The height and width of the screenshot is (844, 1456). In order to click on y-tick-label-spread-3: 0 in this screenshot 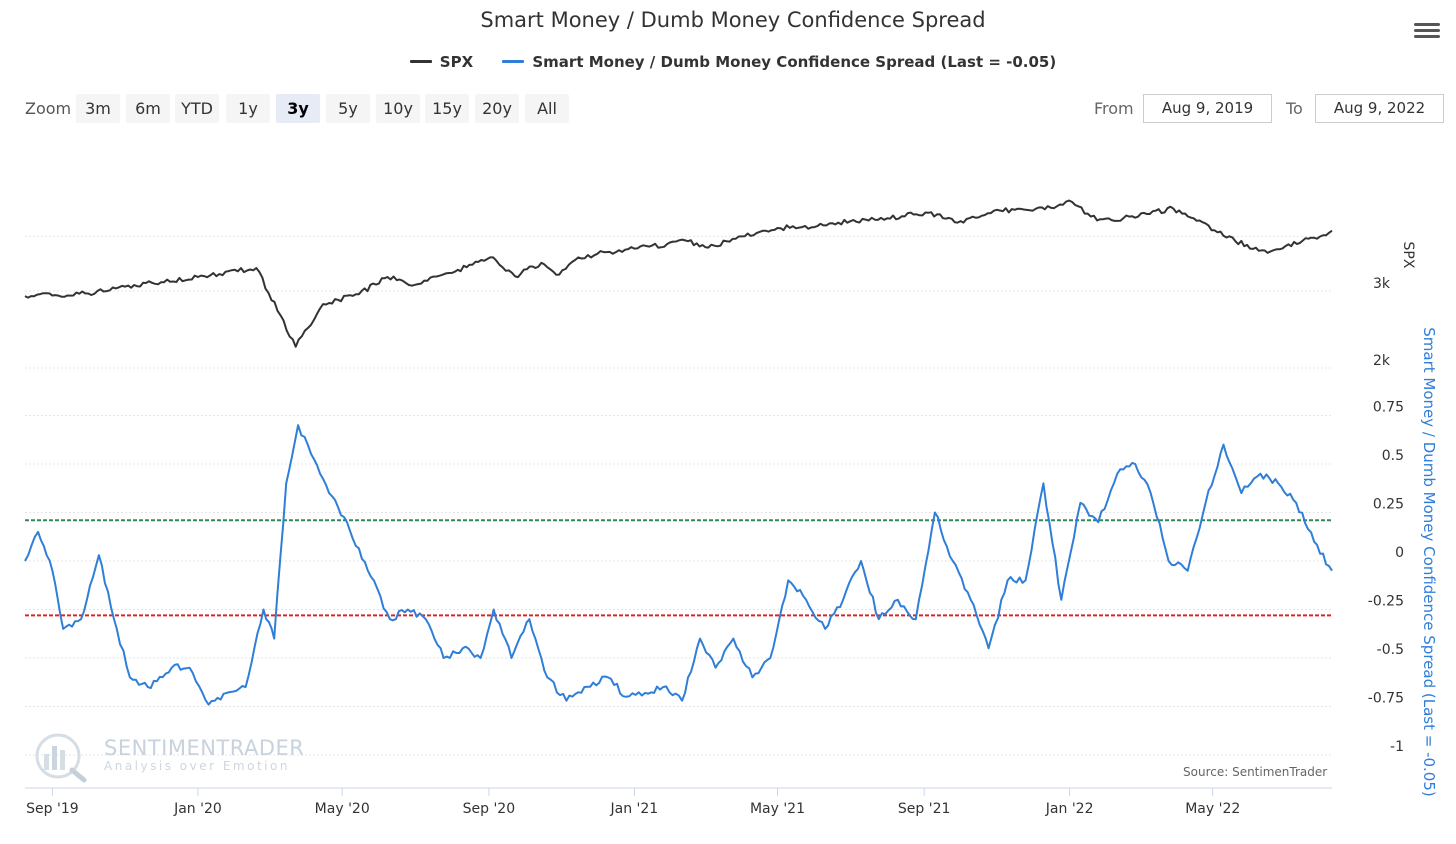, I will do `click(1399, 553)`.